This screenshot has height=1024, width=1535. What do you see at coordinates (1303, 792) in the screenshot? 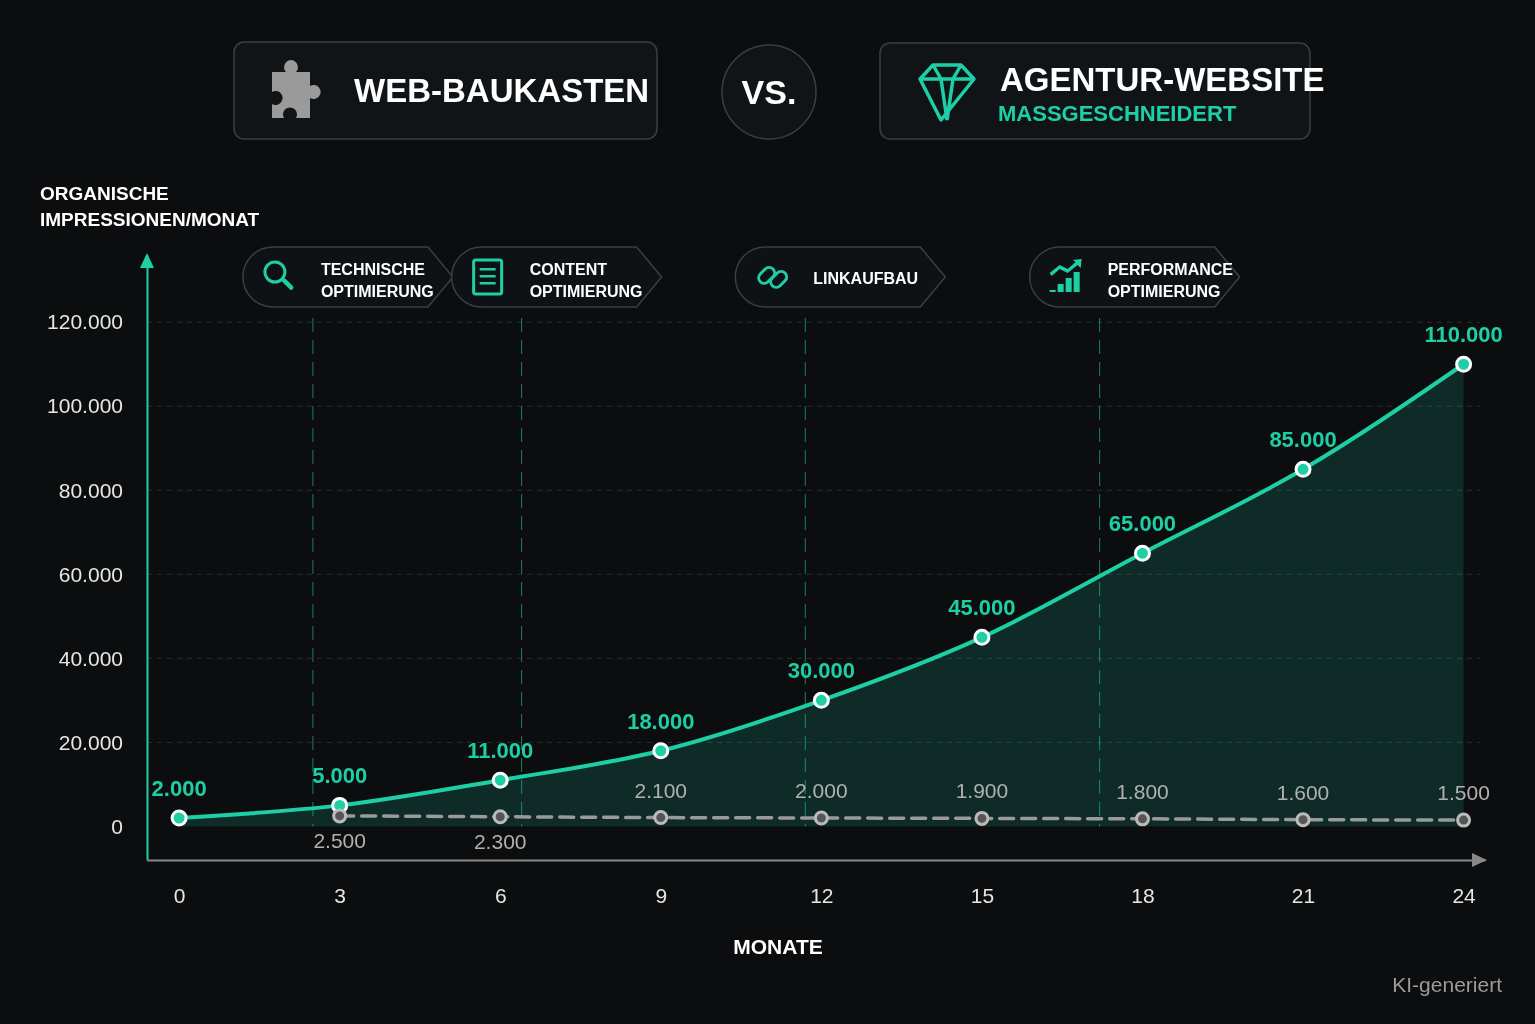
I see `data-label: 1.600` at bounding box center [1303, 792].